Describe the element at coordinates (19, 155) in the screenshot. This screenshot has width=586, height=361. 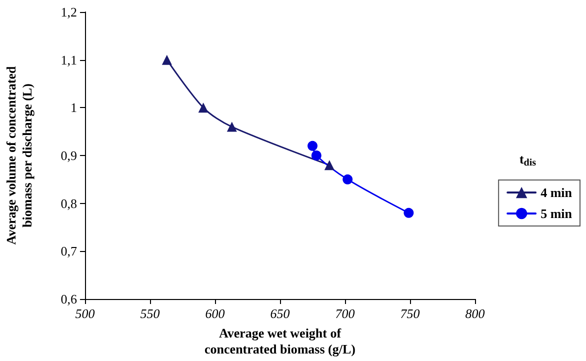
I see `y-axis-title: Average volume of concentrated biomass per discharge (L)` at that location.